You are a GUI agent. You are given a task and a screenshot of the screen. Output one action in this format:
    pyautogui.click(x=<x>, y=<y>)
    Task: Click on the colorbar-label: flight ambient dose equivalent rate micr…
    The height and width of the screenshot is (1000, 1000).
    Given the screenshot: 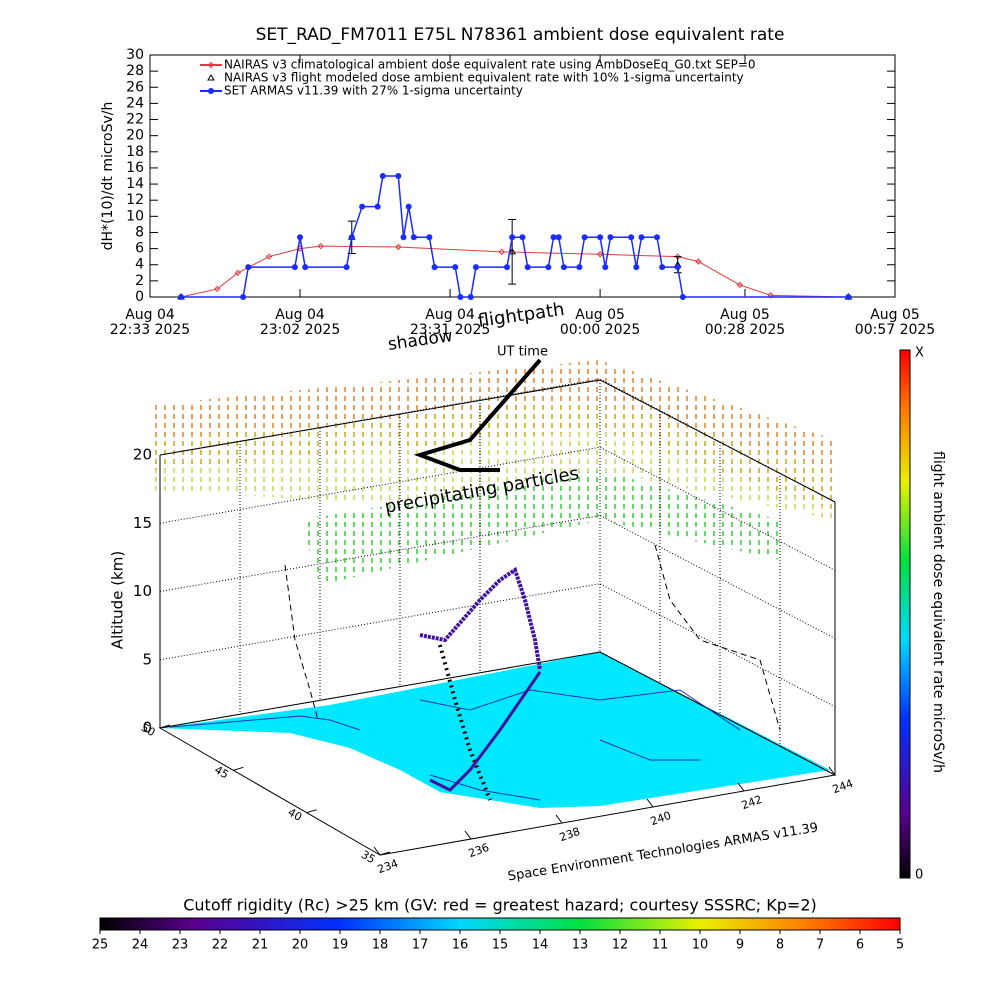 What is the action you would take?
    pyautogui.click(x=938, y=612)
    